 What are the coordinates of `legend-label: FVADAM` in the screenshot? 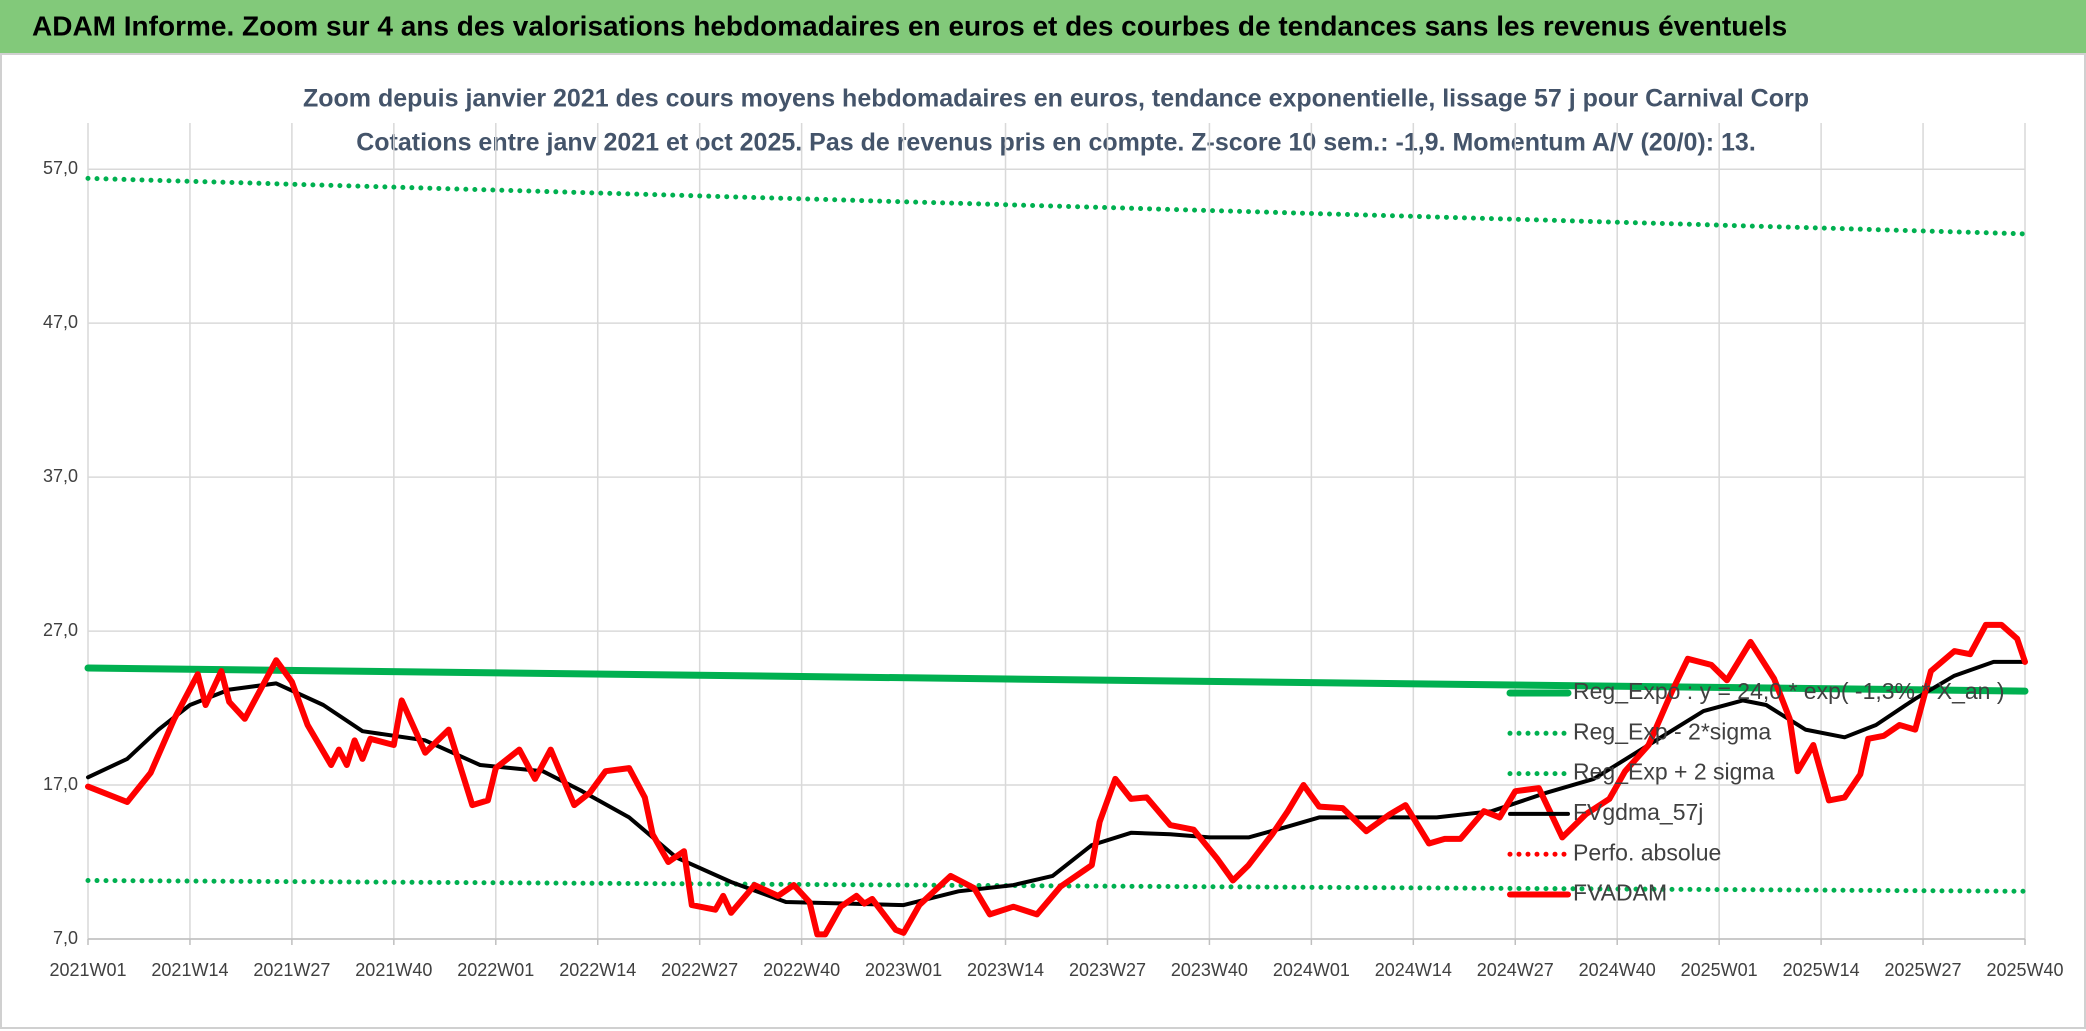 It's located at (1620, 893).